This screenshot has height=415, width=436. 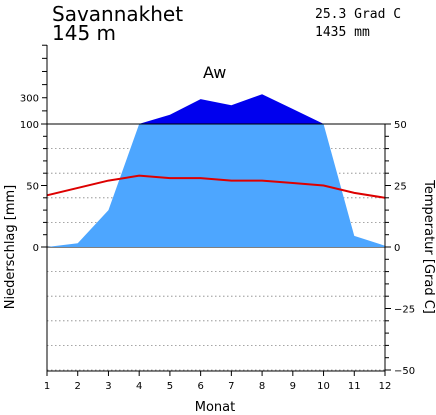 I want to click on station-name: Savannakhet, so click(x=117, y=14).